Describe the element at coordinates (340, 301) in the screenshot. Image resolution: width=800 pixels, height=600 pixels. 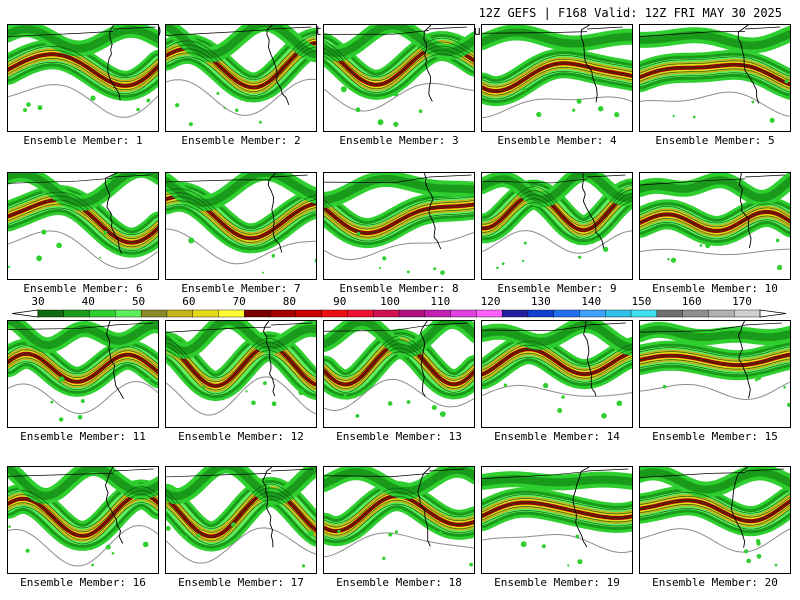
I see `colorbar-tick-label: 90` at that location.